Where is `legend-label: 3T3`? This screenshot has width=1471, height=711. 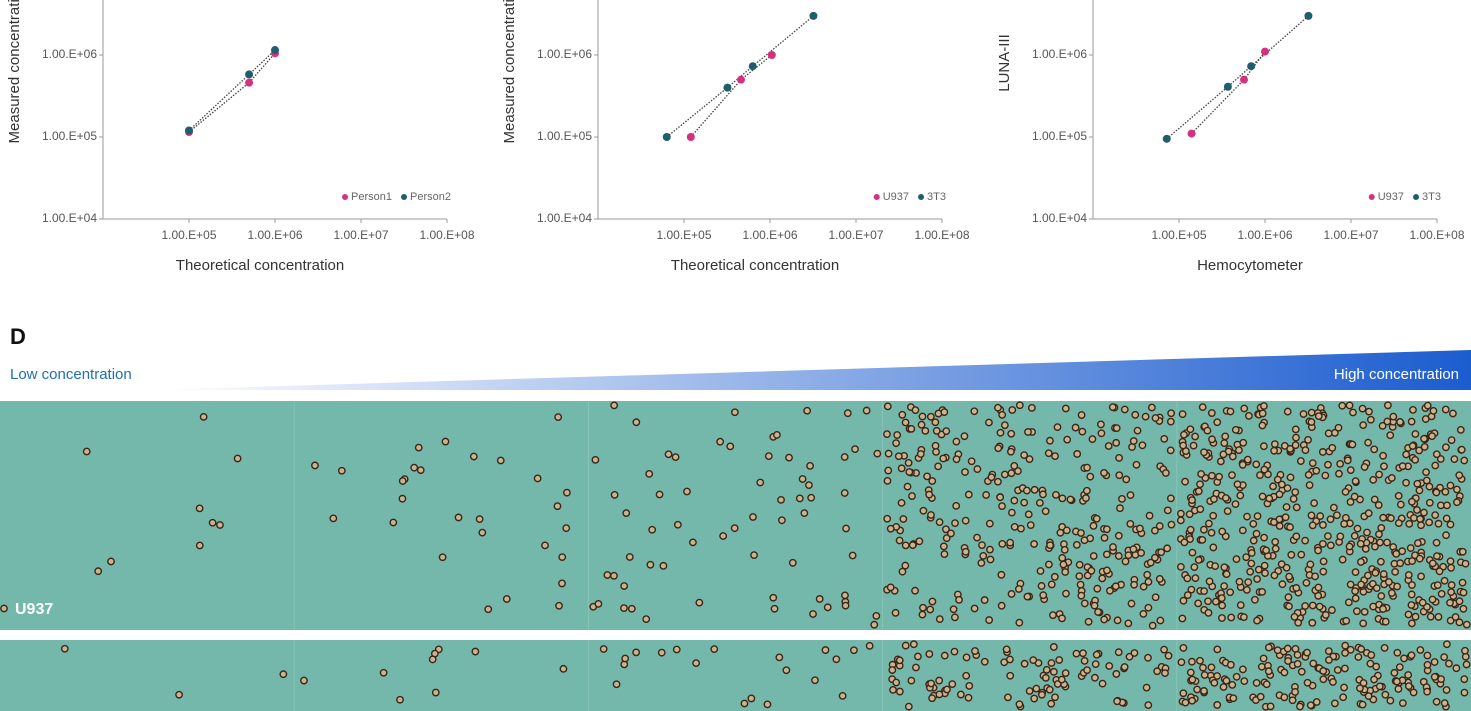 legend-label: 3T3 is located at coordinates (1431, 197).